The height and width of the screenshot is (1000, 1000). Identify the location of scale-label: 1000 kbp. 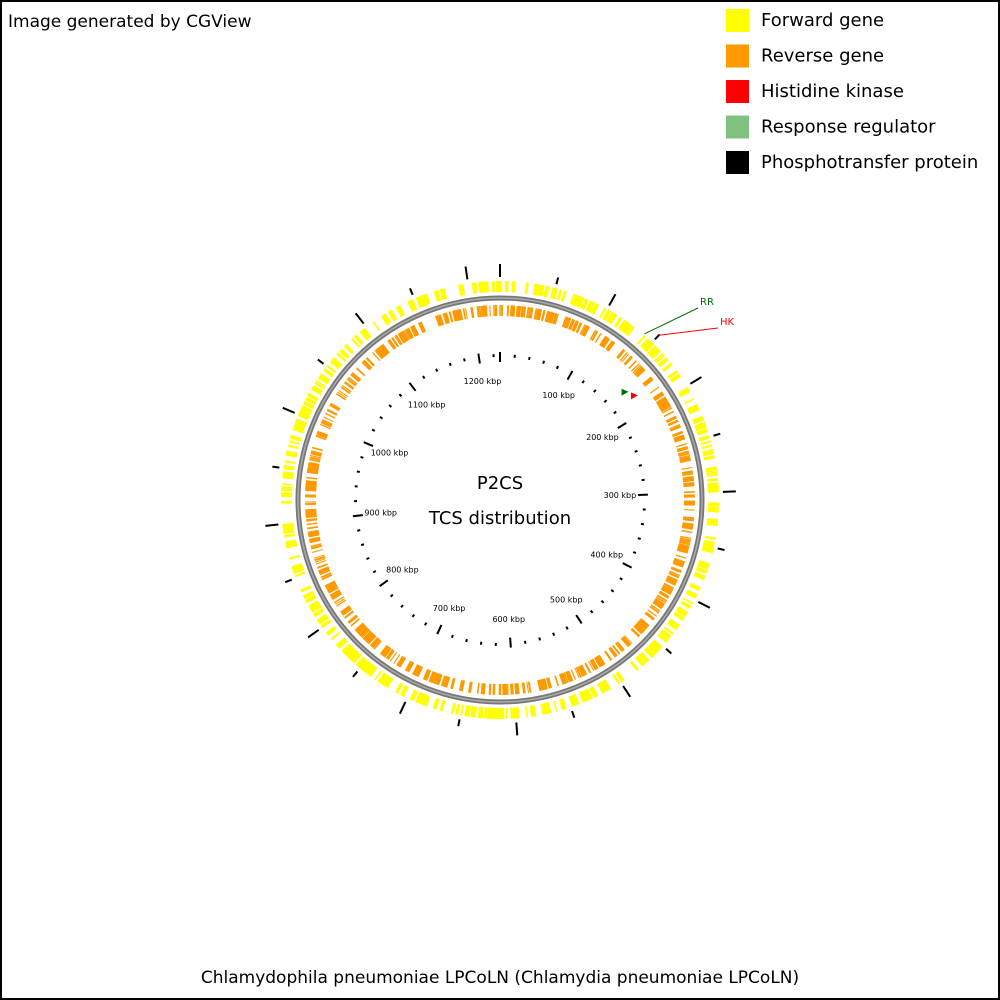
(390, 453).